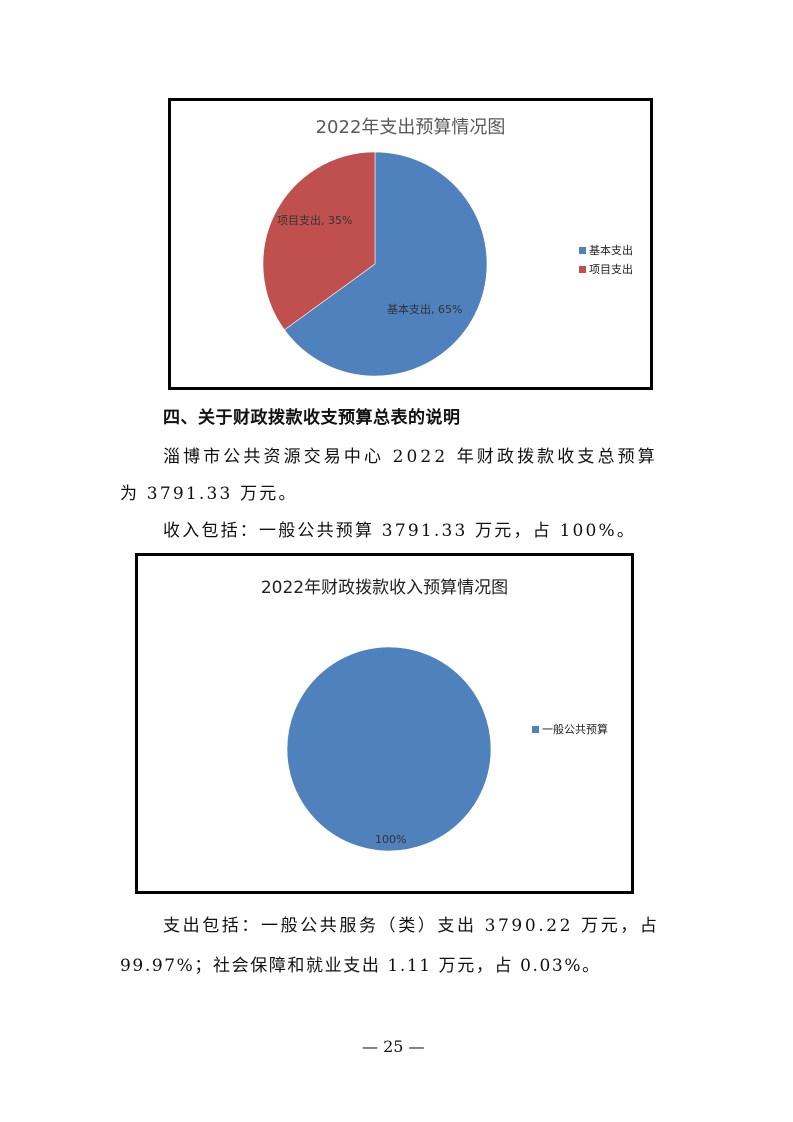  I want to click on page-number: — 25 —, so click(393, 1046).